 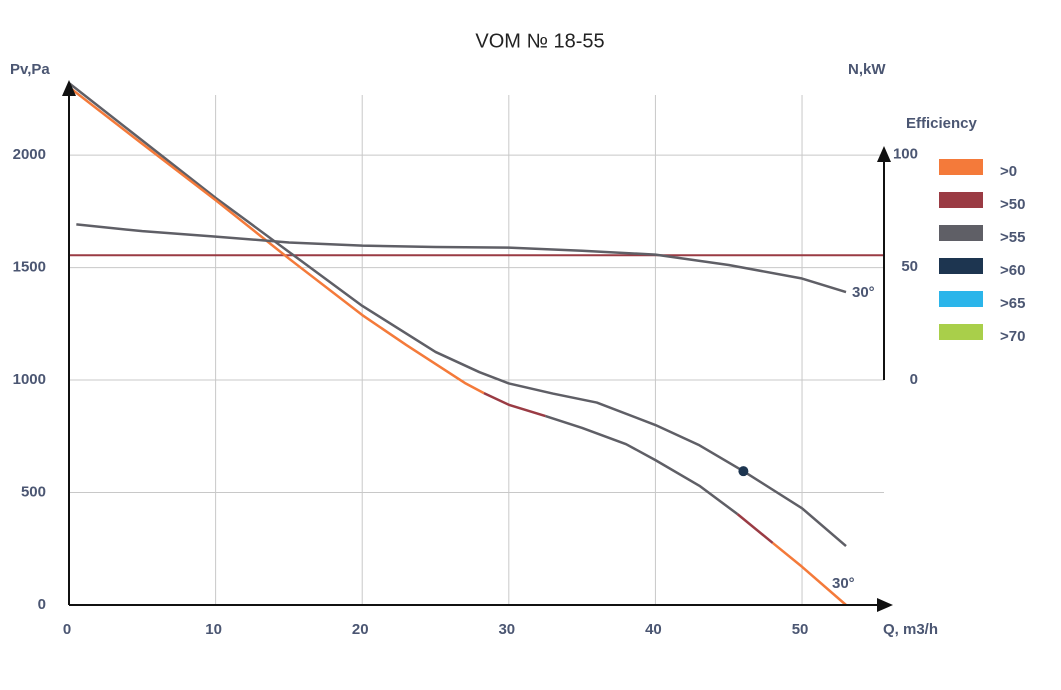 I want to click on legend-label: >60, so click(x=1012, y=270).